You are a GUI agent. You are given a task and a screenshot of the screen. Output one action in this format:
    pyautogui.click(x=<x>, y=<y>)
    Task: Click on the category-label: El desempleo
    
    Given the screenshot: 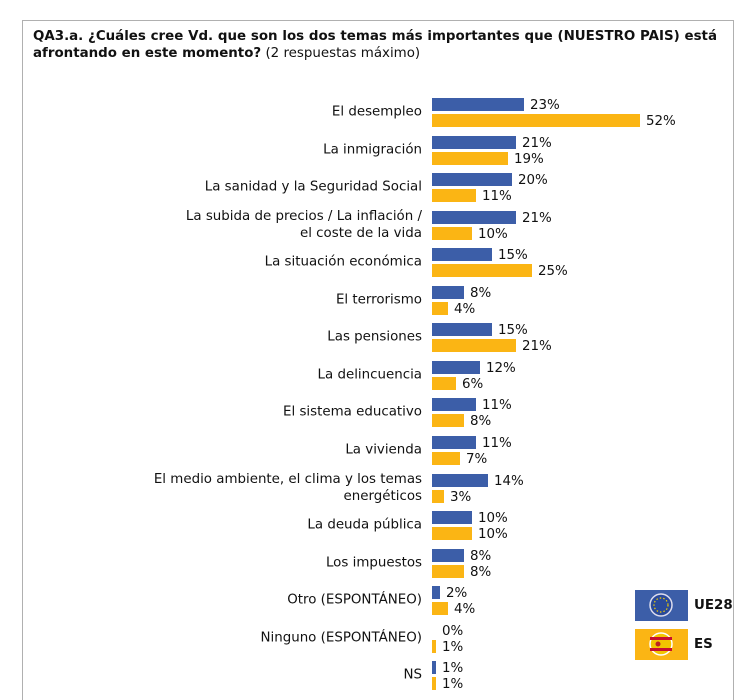 What is the action you would take?
    pyautogui.click(x=376, y=112)
    